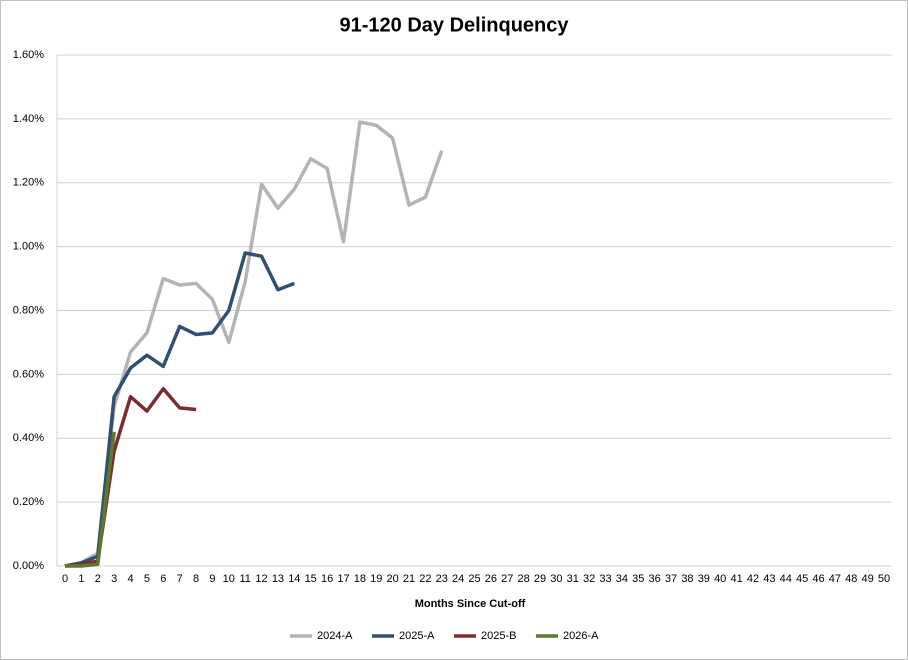 This screenshot has height=660, width=908. Describe the element at coordinates (470, 604) in the screenshot. I see `x-axis-label: Months Since Cut-off` at that location.